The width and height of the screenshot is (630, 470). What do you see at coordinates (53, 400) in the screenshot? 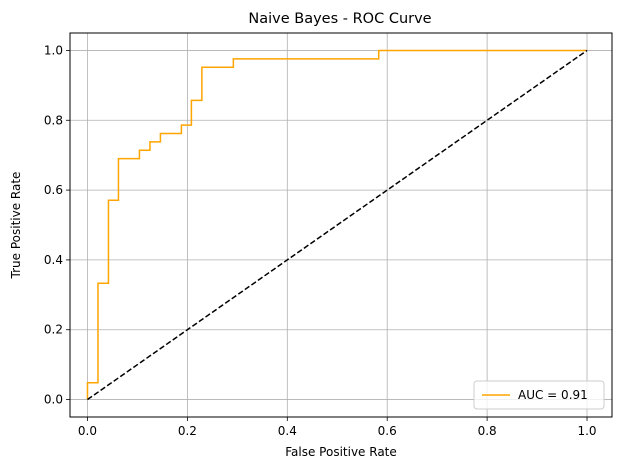
I see `y-tick-label: 0.0` at bounding box center [53, 400].